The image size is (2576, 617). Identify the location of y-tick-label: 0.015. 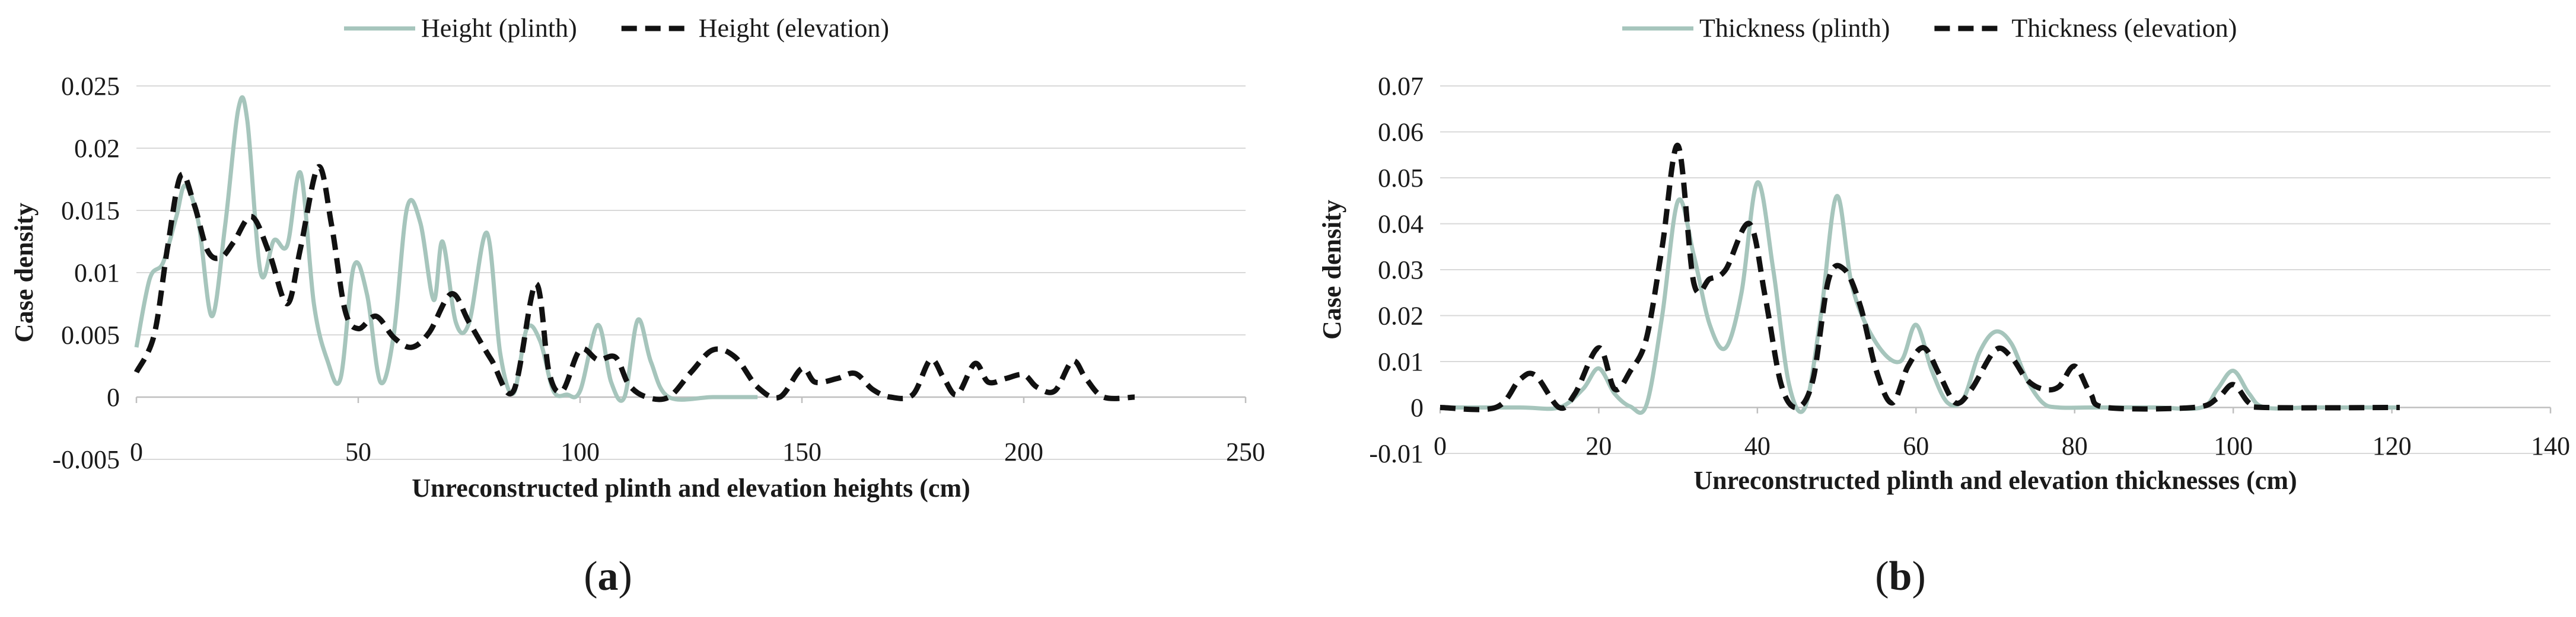
(90, 210).